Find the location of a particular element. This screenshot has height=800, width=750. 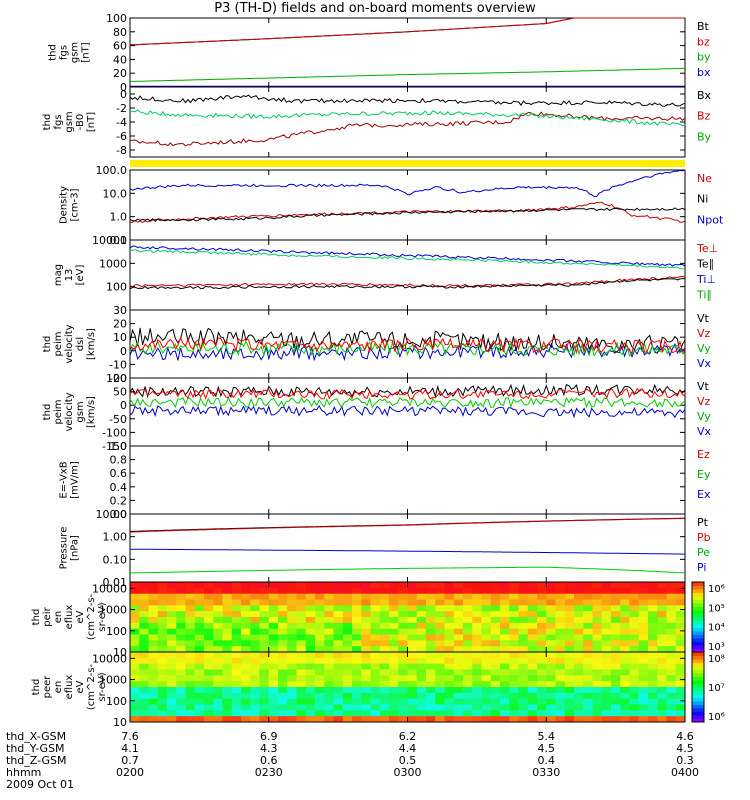

y-axis-label: [nT] is located at coordinates (86, 52).